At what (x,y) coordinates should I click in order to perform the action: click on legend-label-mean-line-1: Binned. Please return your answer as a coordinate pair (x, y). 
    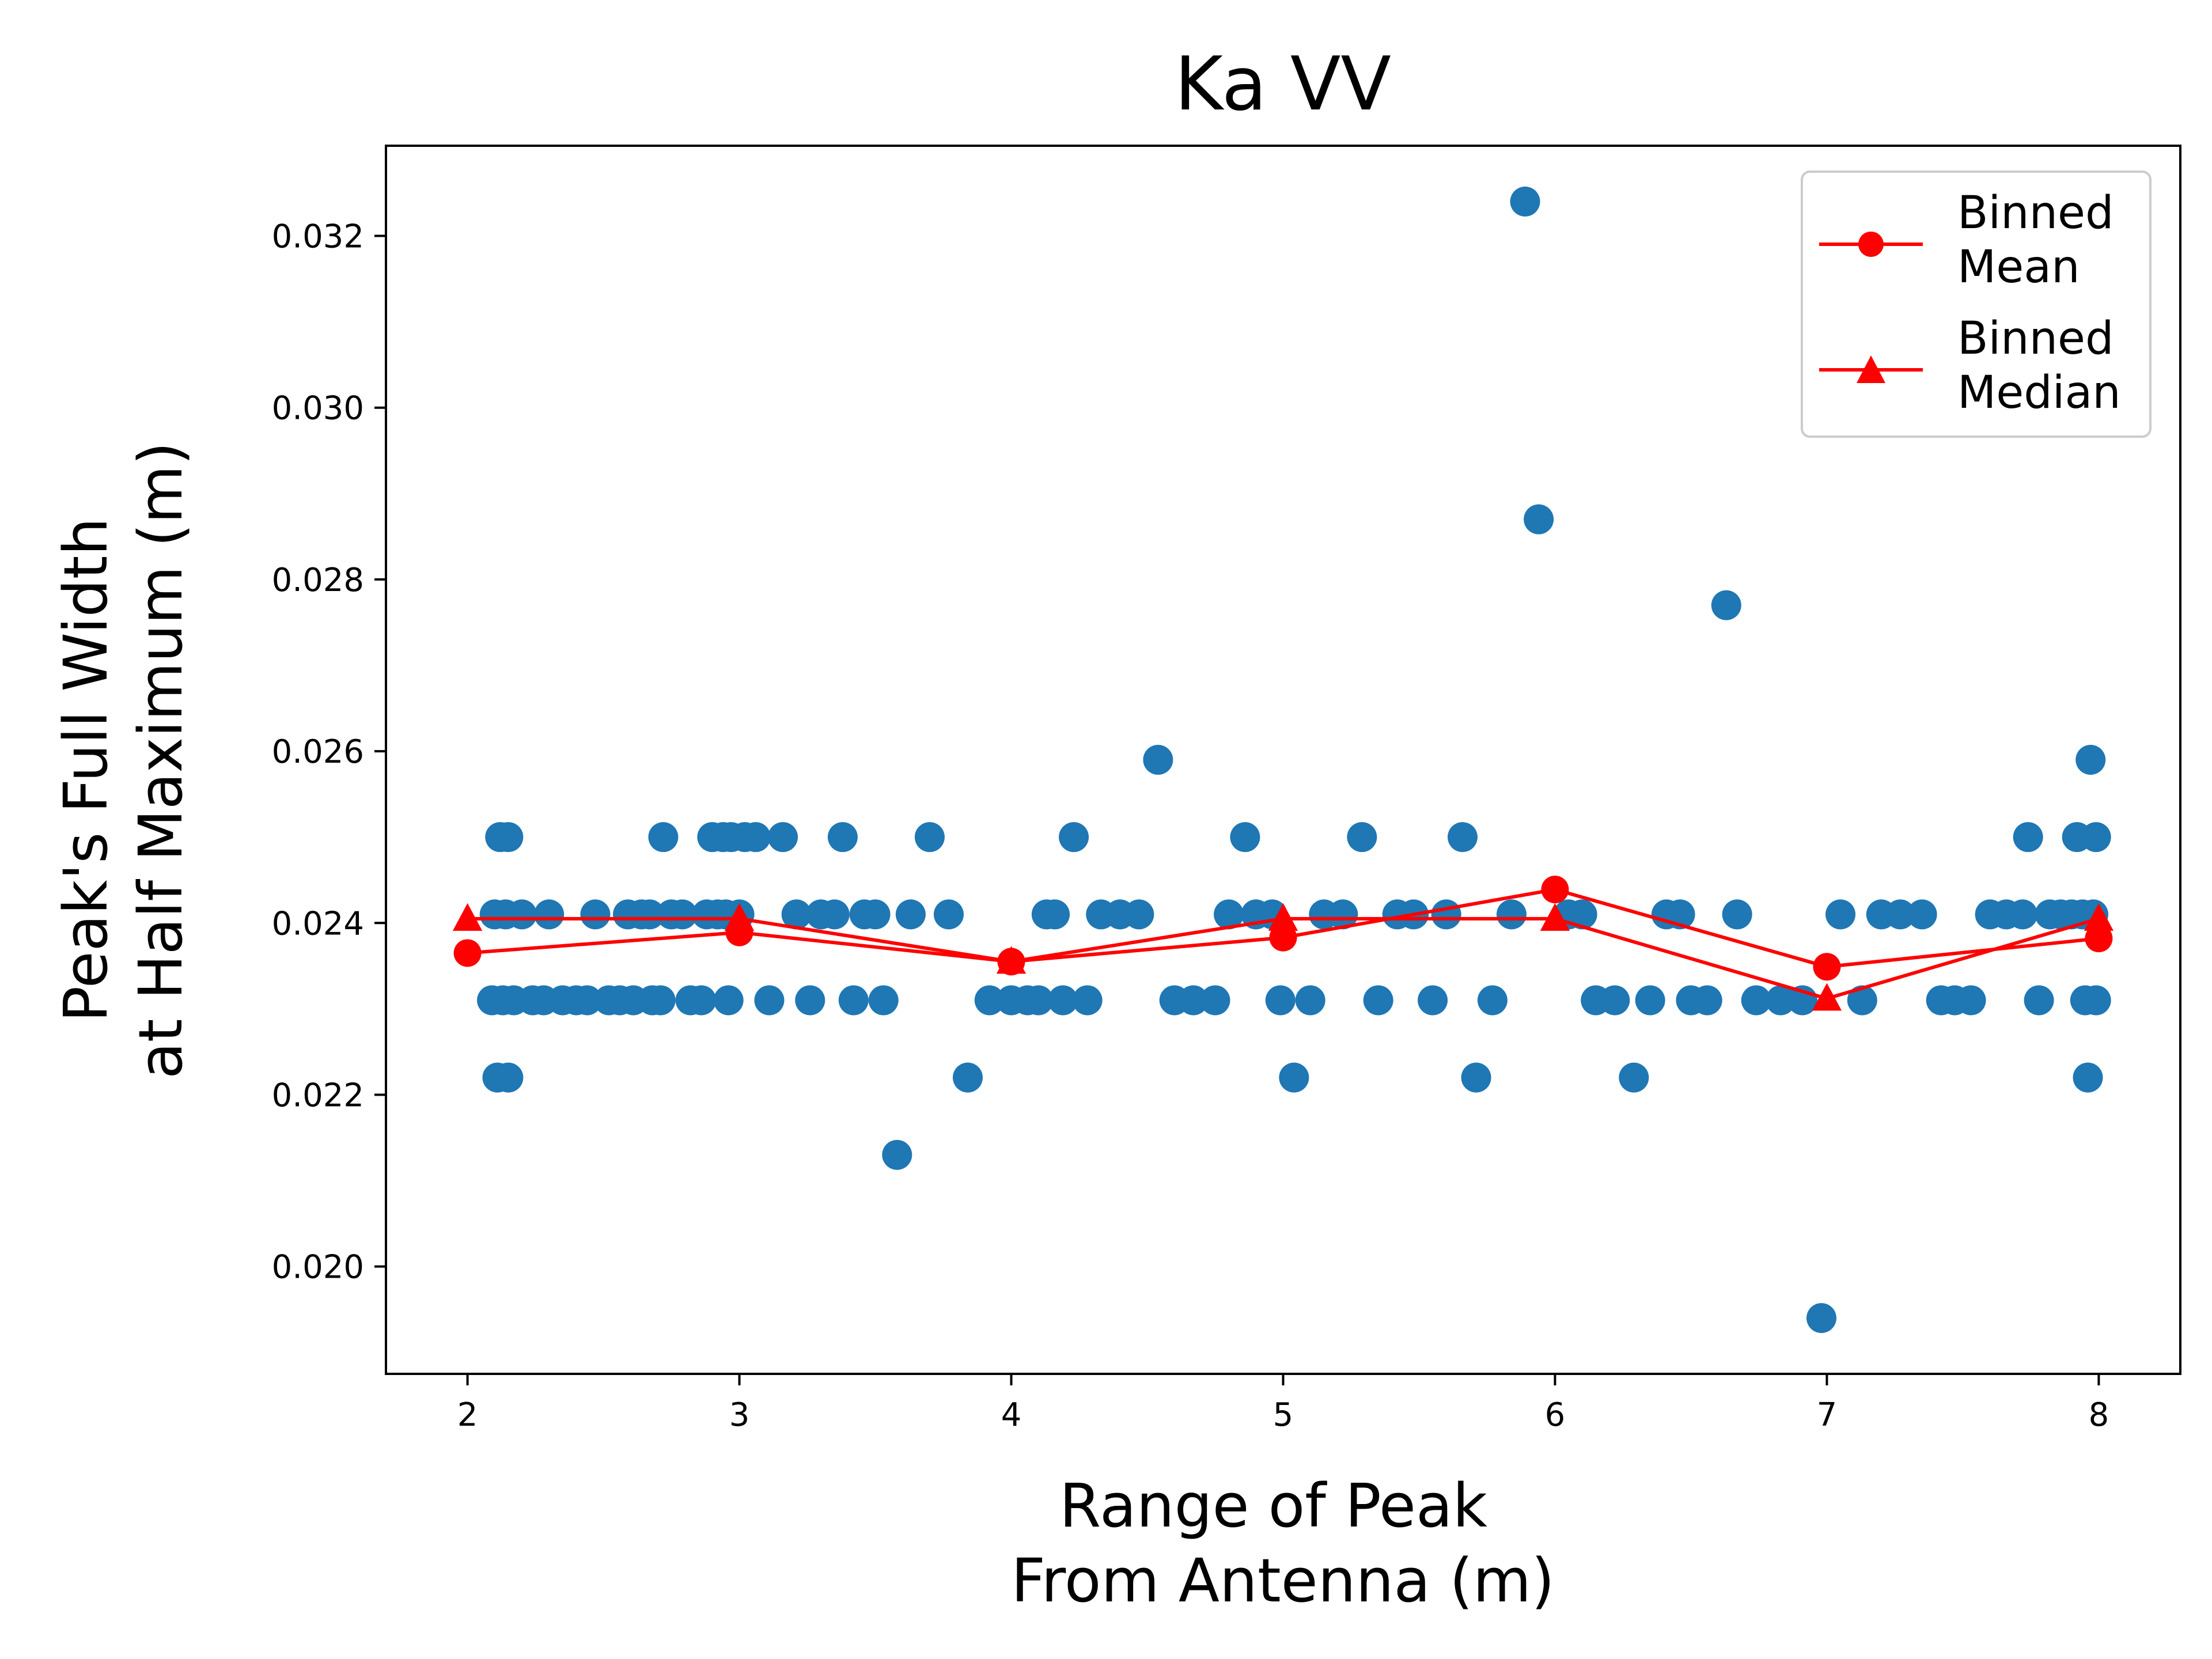
    Looking at the image, I should click on (2035, 213).